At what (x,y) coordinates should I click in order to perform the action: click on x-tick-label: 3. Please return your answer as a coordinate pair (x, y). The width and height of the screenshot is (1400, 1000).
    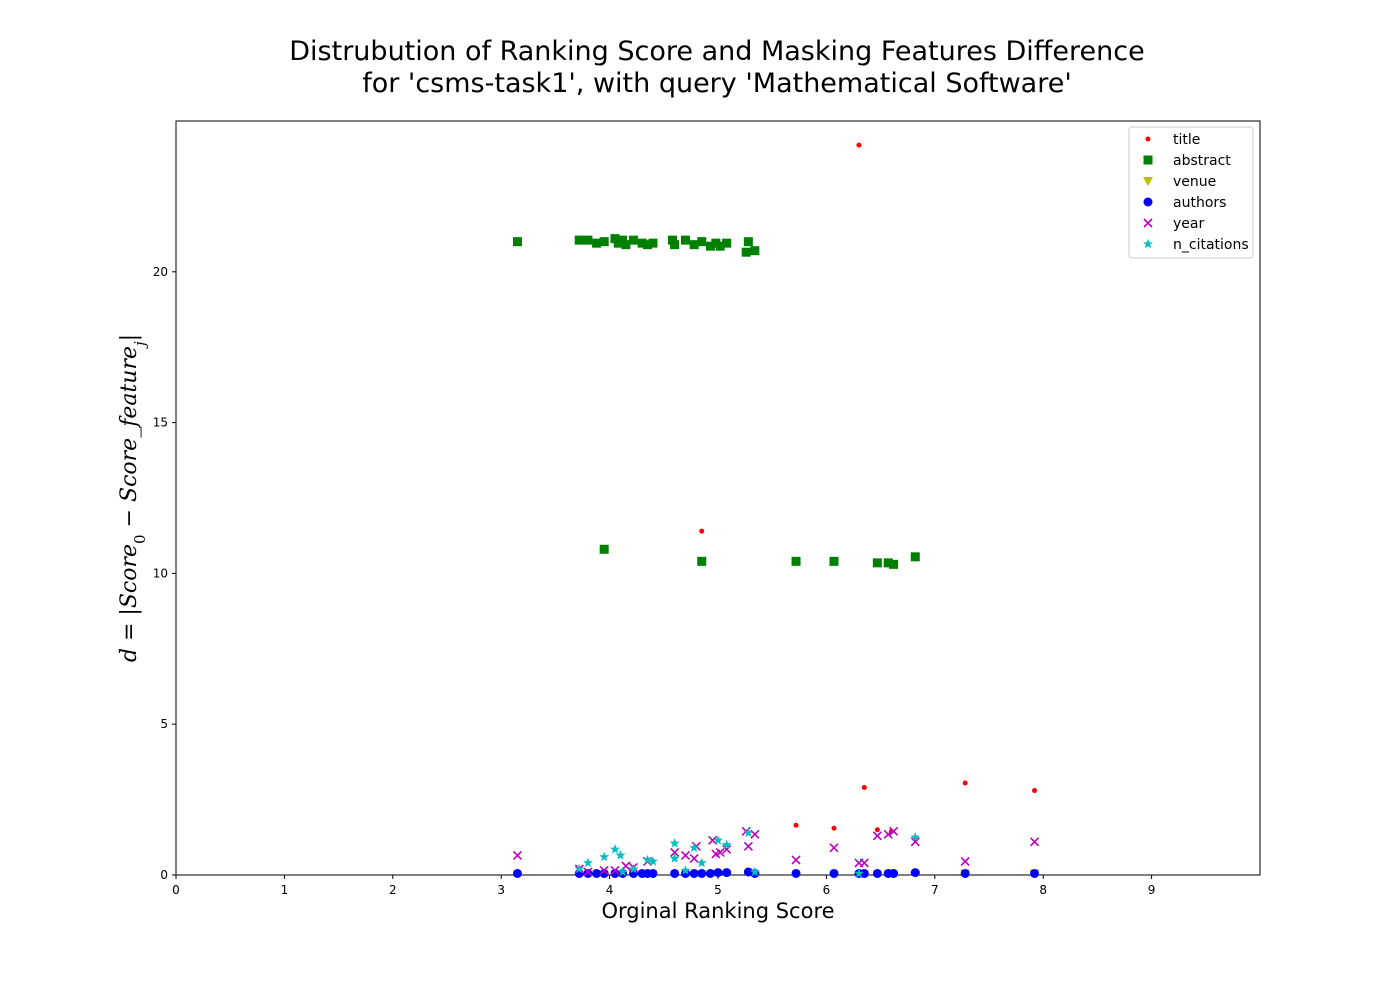
    Looking at the image, I should click on (501, 890).